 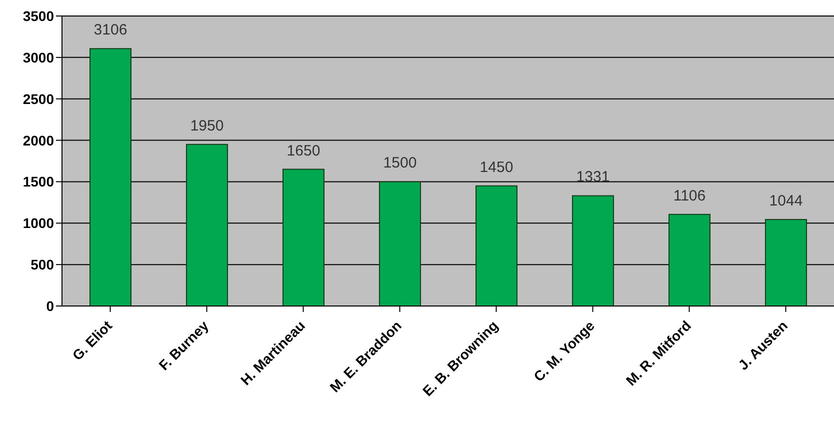 I want to click on y-tick-label: 1500, so click(x=38, y=182).